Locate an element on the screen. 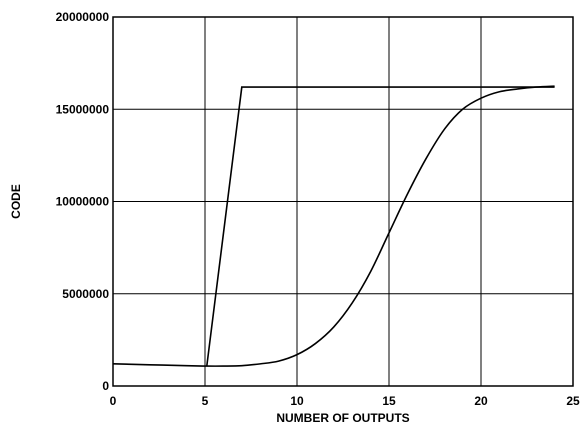  y-tick-label: 15000000 is located at coordinates (83, 109).